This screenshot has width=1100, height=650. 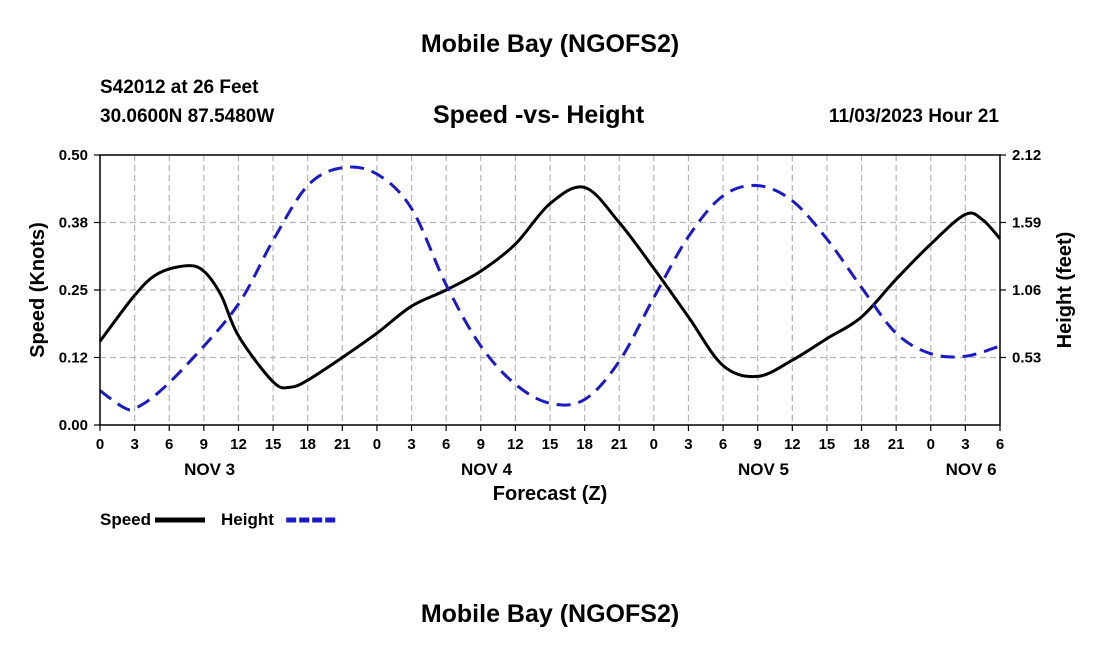 I want to click on repeated-chart-title: Mobile Bay (NGOFS2), so click(x=550, y=614).